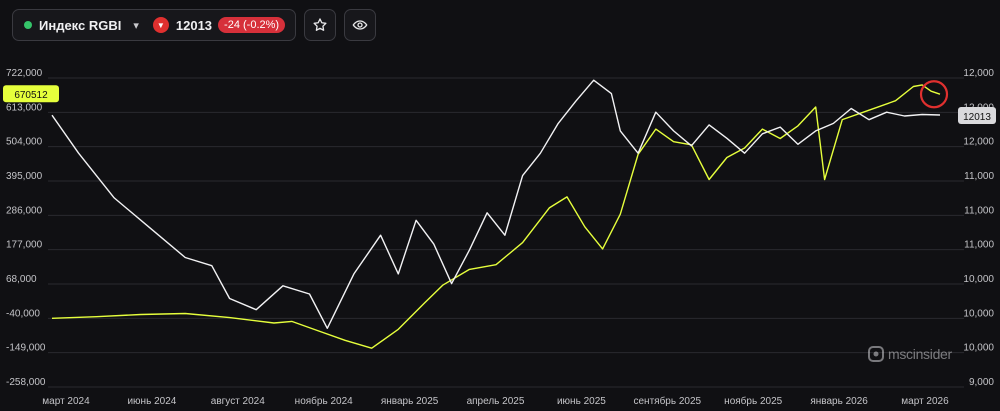  I want to click on left-value-marker, so click(31, 94).